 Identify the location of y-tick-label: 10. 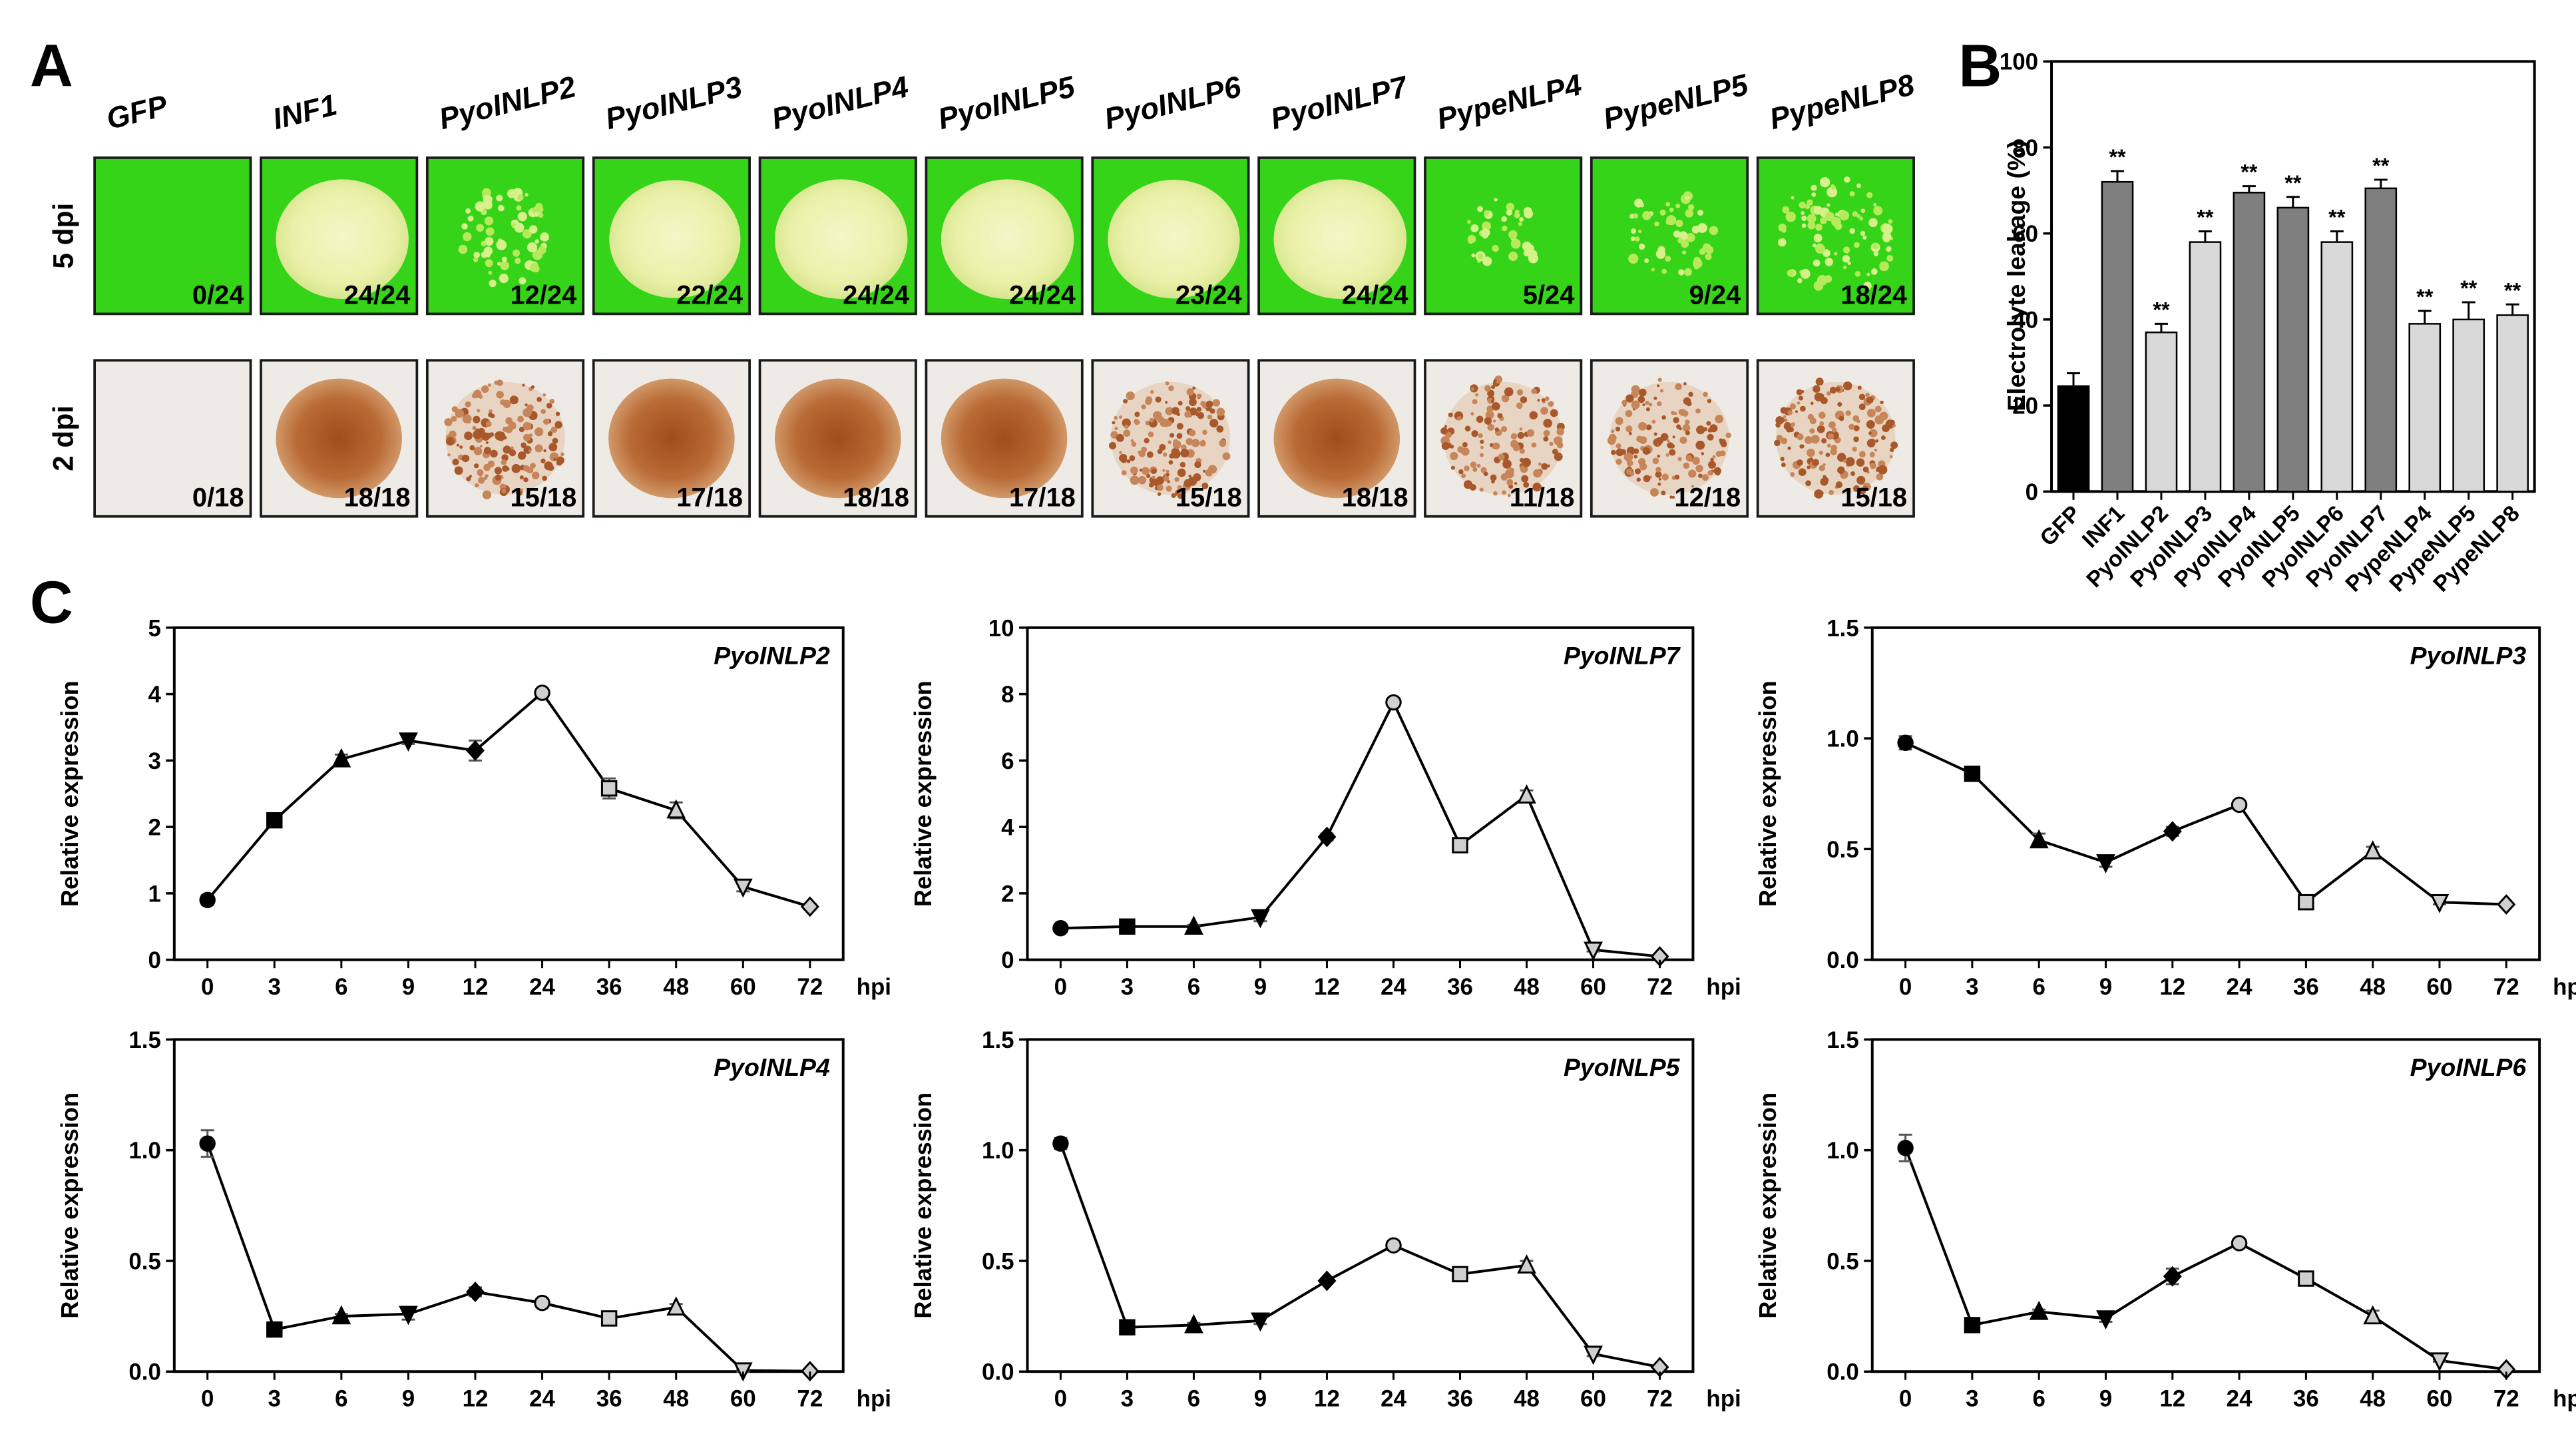
(1001, 628).